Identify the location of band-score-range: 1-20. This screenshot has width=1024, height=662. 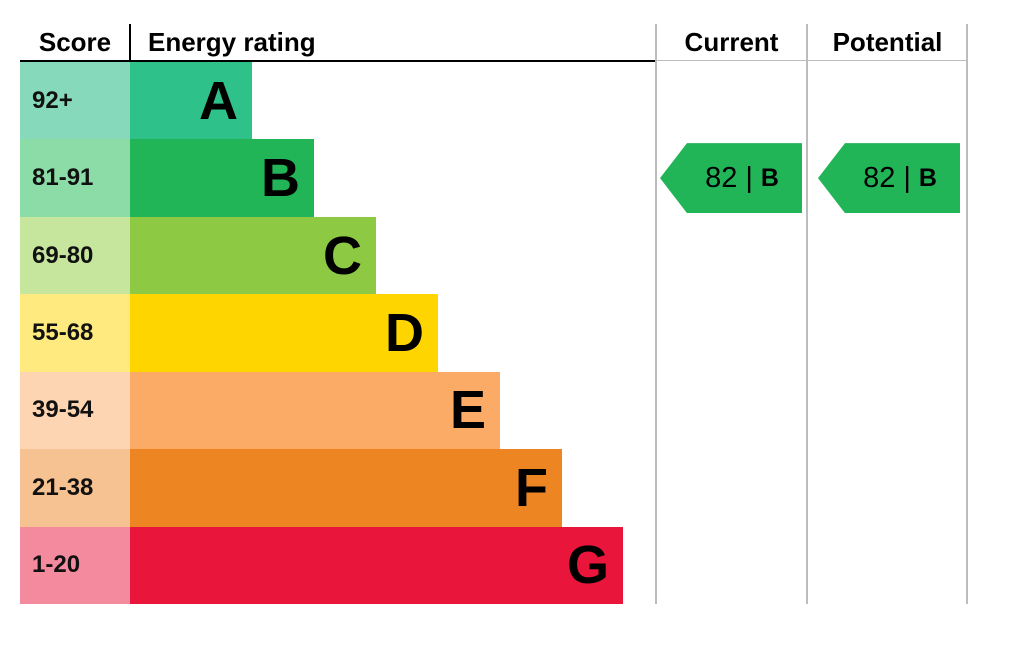
(75, 565).